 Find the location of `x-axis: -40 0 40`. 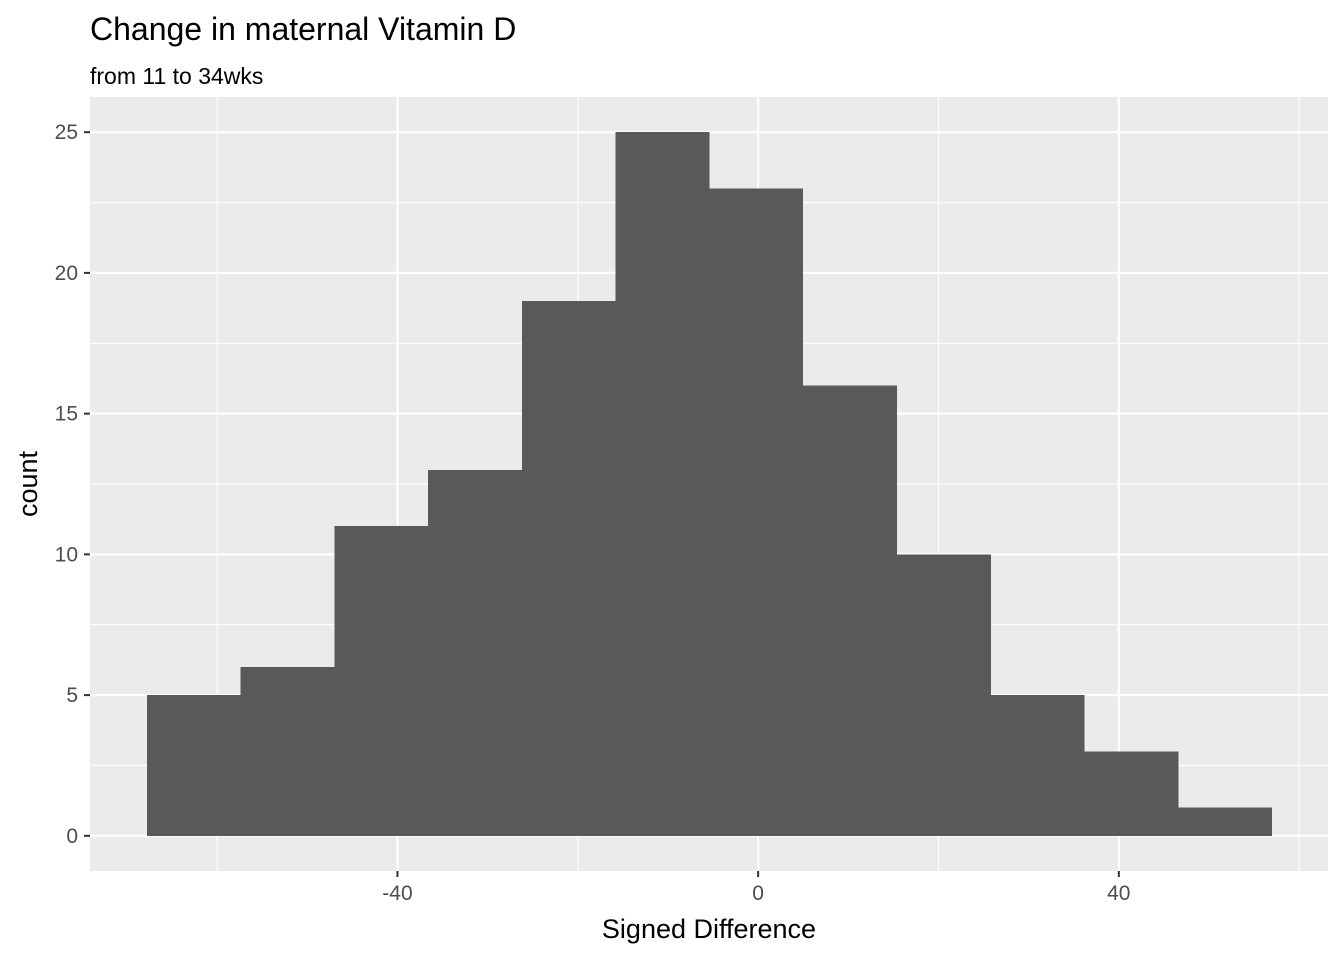

x-axis: -40 0 40 is located at coordinates (756, 888).